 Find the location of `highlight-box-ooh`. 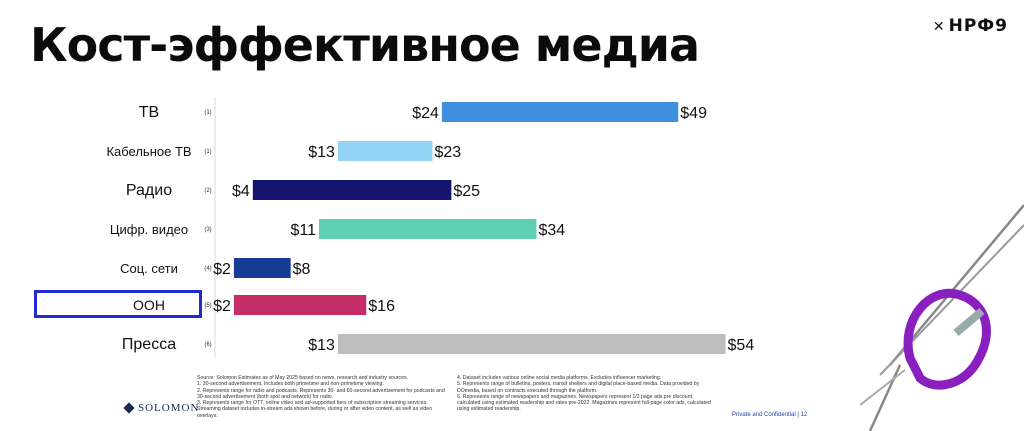

highlight-box-ooh is located at coordinates (118, 304).